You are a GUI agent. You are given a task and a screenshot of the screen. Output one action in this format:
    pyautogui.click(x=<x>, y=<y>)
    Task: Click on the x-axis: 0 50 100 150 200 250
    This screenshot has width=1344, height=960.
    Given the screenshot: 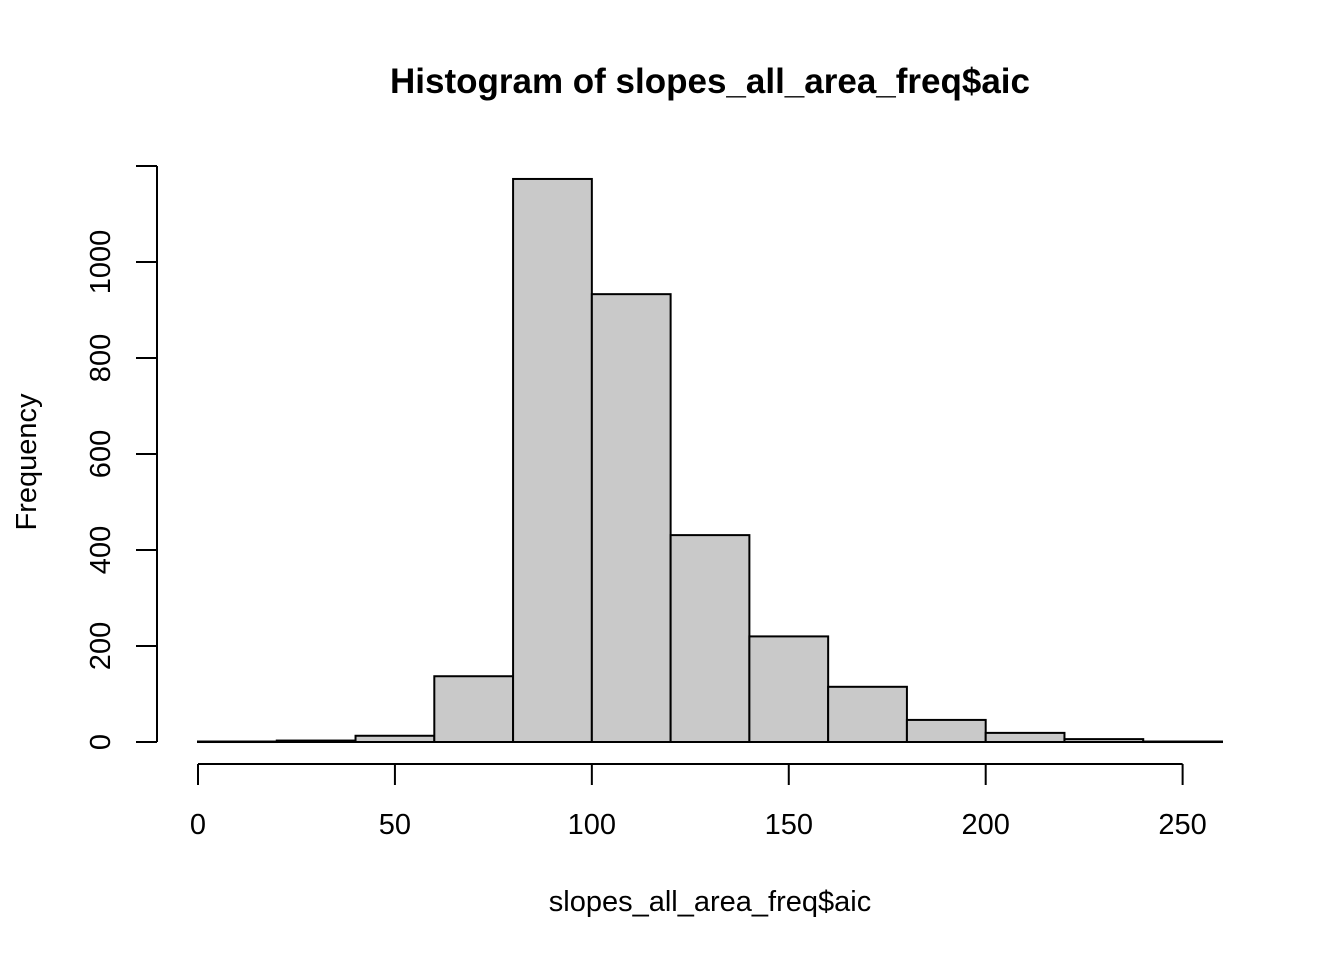 What is the action you would take?
    pyautogui.click(x=698, y=802)
    